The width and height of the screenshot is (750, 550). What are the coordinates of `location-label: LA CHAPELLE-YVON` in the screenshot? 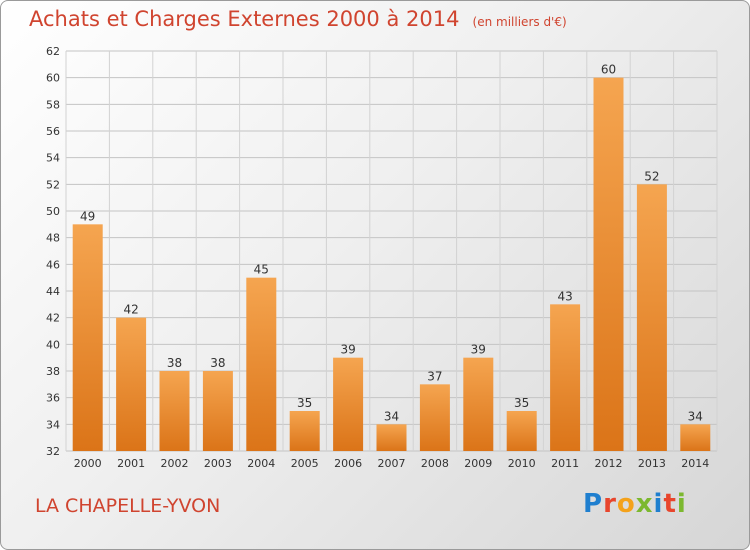 It's located at (128, 506).